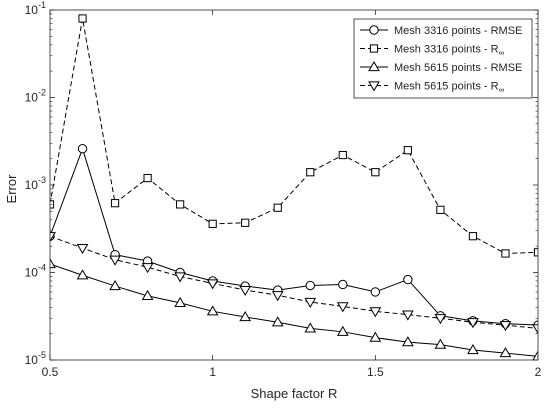 Image resolution: width=550 pixels, height=409 pixels. I want to click on y-tick-label: 10⁻⁵, so click(35, 358).